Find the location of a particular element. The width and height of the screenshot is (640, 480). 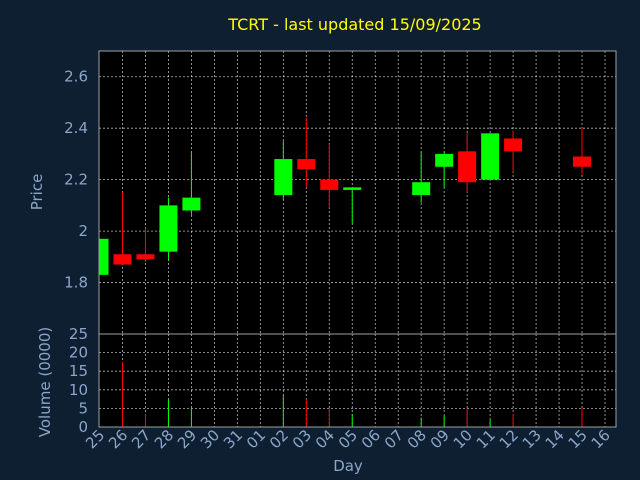

volume-series is located at coordinates (352, 394).